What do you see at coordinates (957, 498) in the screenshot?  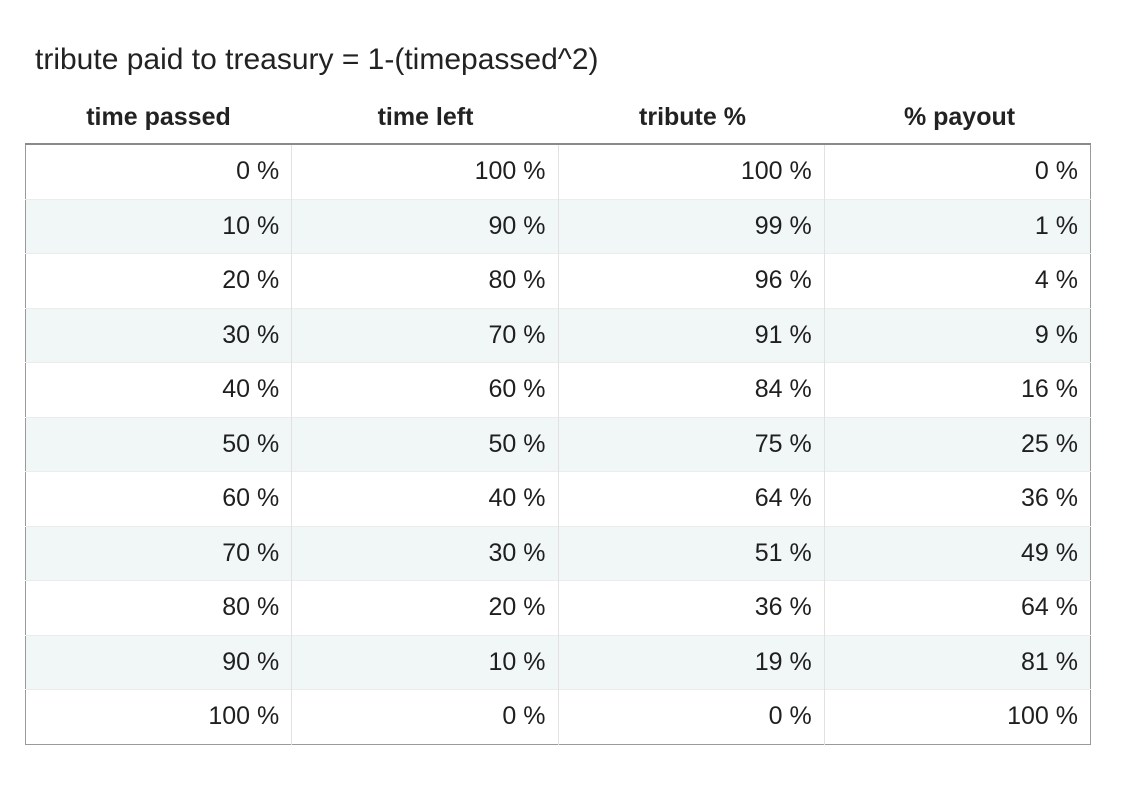 I see `cell-payout: 36 %` at bounding box center [957, 498].